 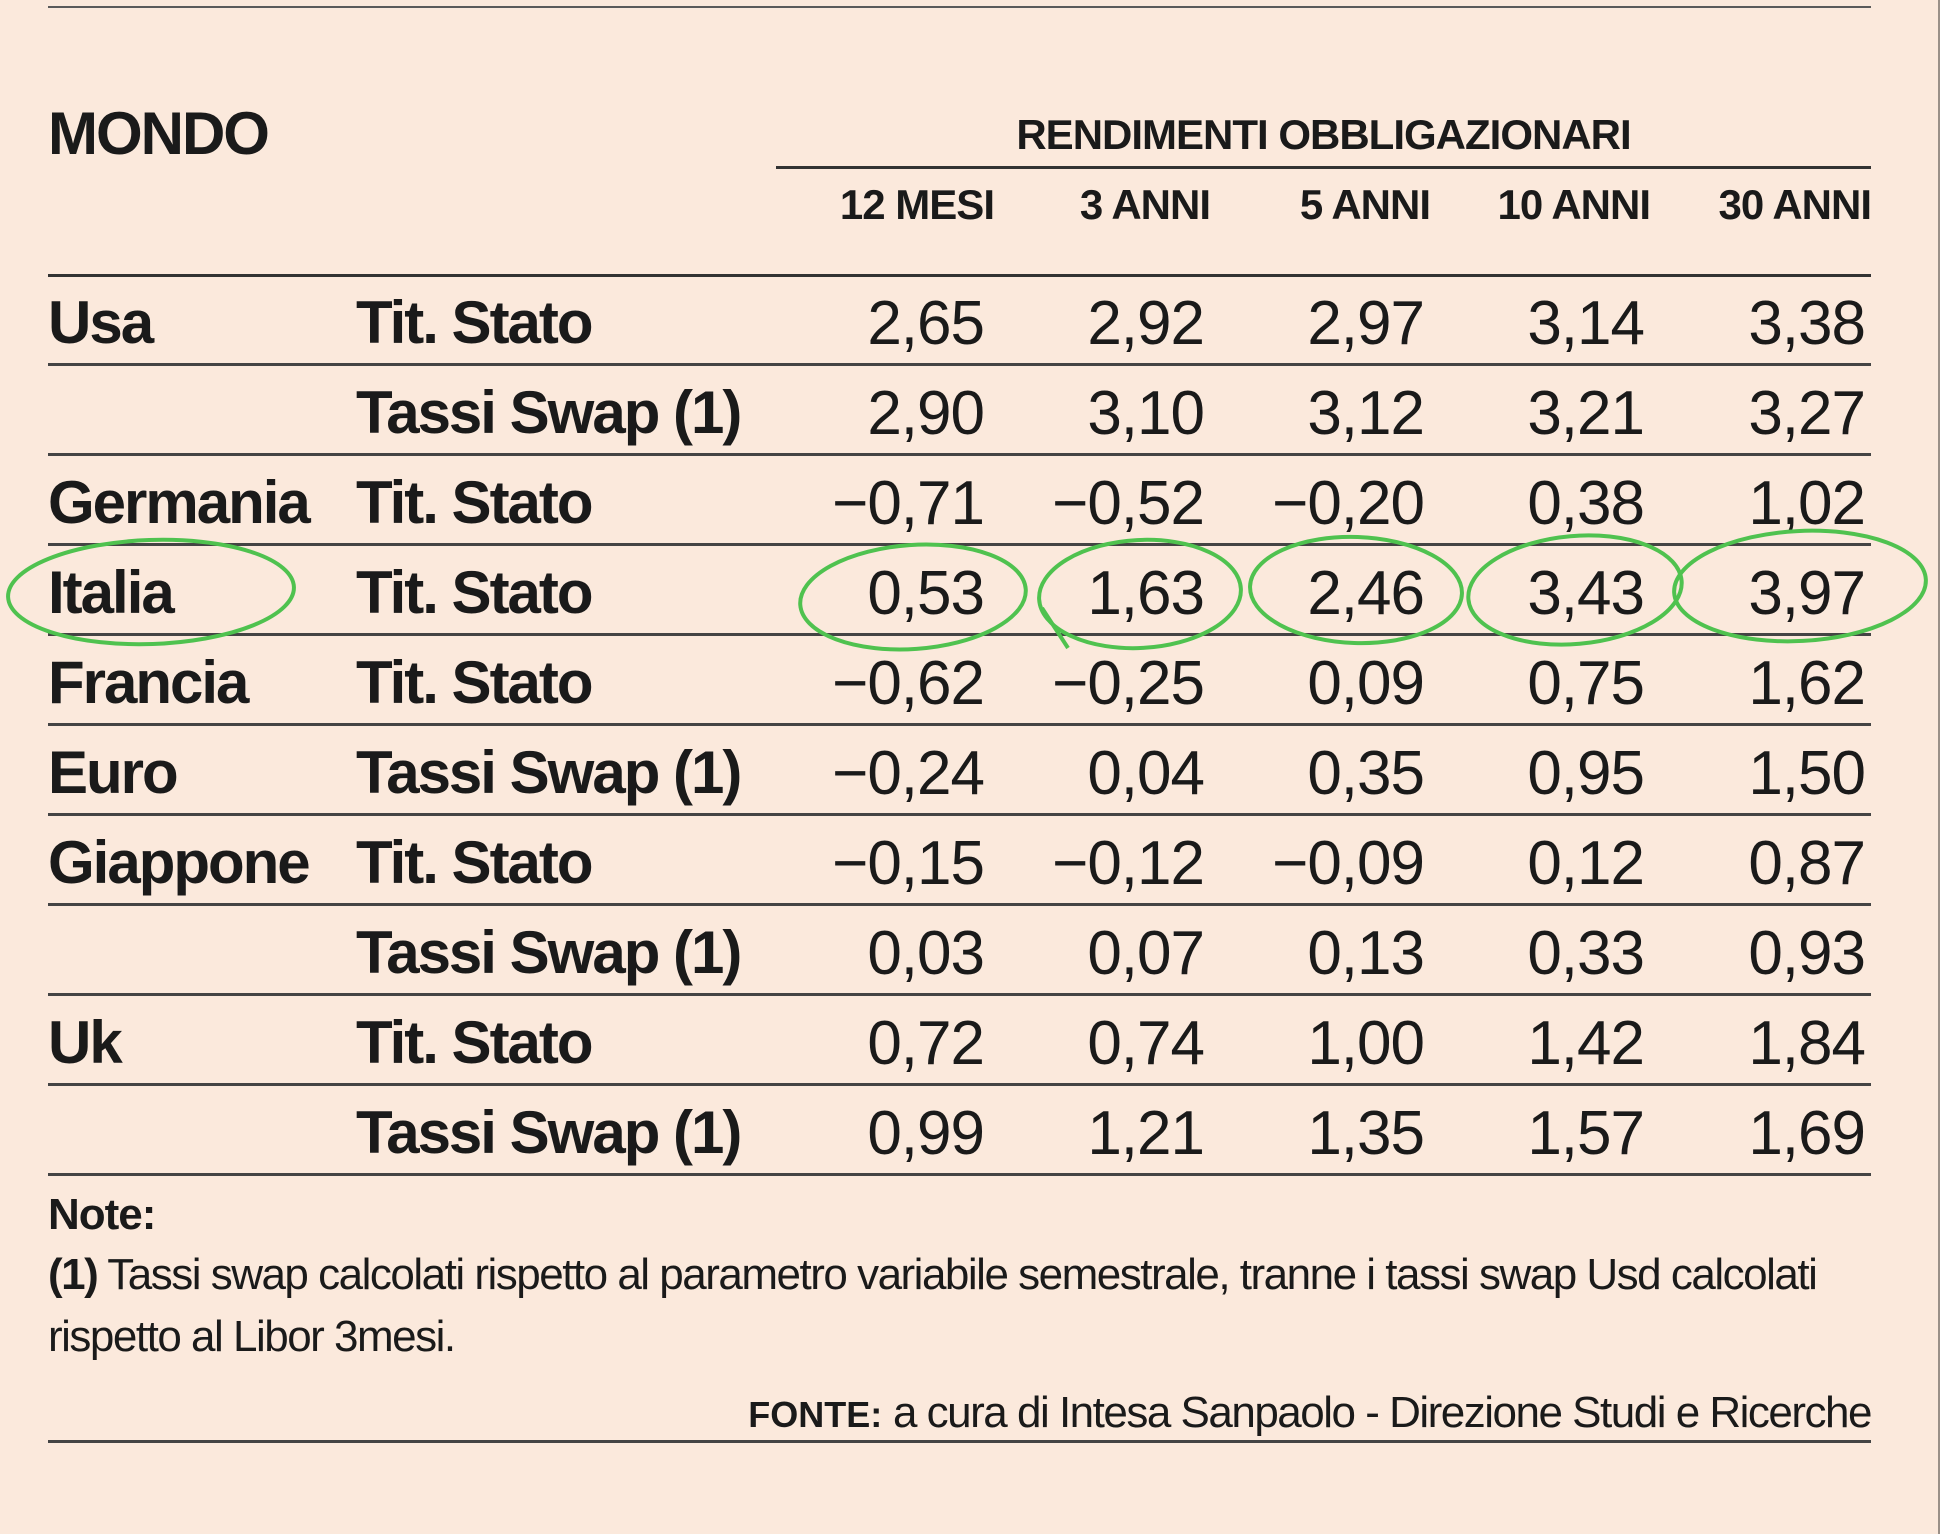 What do you see at coordinates (1146, 953) in the screenshot?
I see `table-cell: 0,07` at bounding box center [1146, 953].